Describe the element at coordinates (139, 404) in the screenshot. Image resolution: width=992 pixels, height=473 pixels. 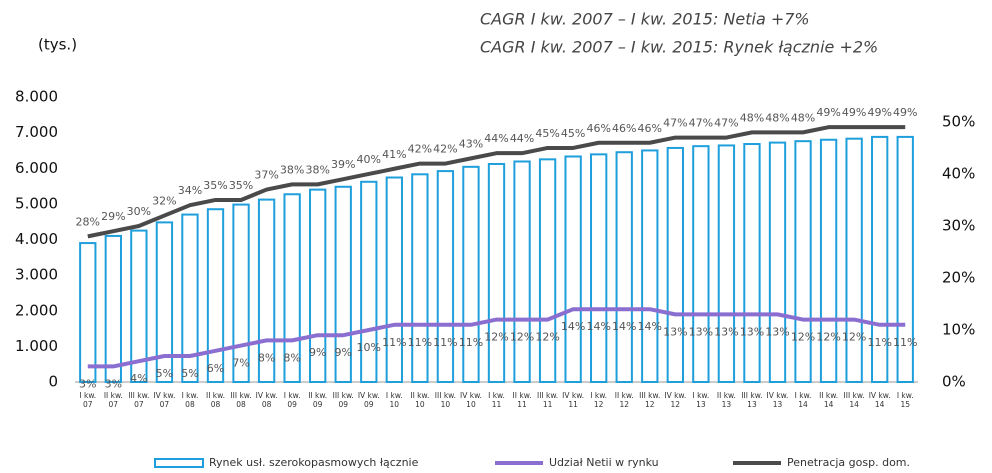
I see `x-tick-line: 07` at that location.